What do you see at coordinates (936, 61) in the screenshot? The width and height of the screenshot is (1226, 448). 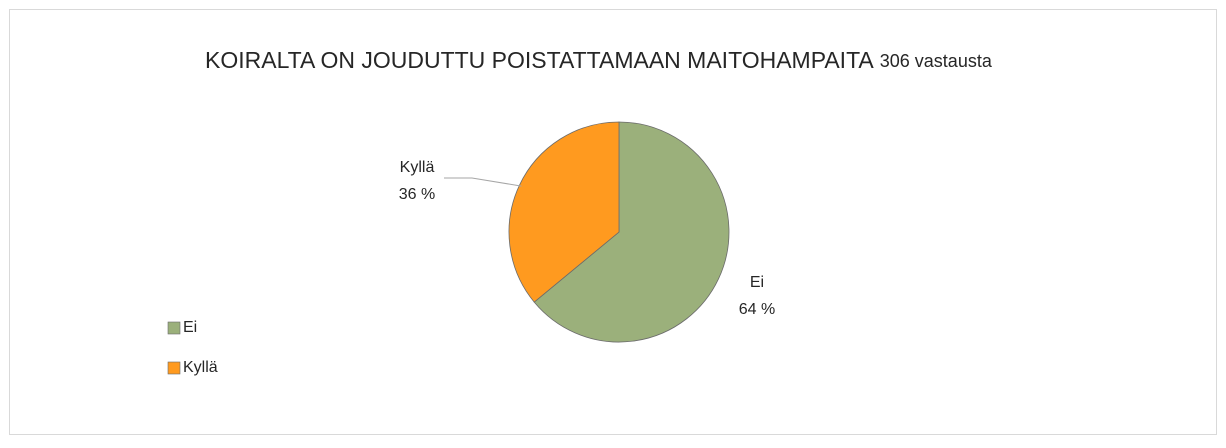 I see `title-sub: 306 vastausta` at bounding box center [936, 61].